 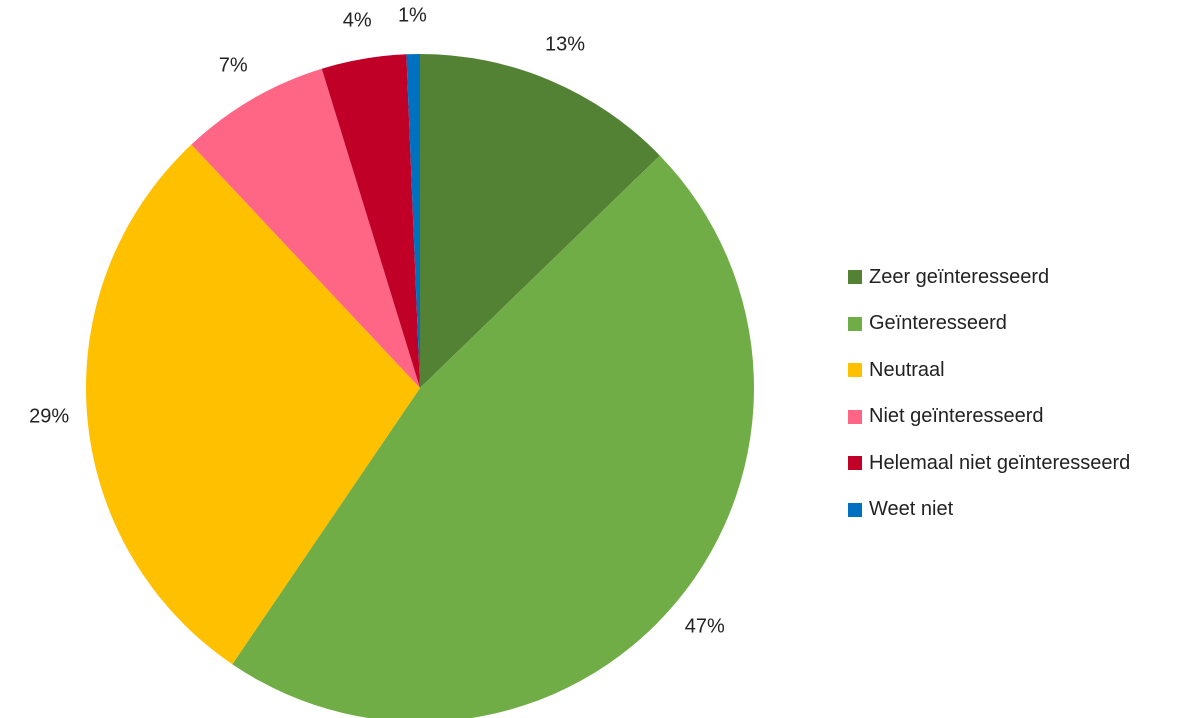 I want to click on data-label-helemaal-niet-geinteresseerd: 4%, so click(x=357, y=21).